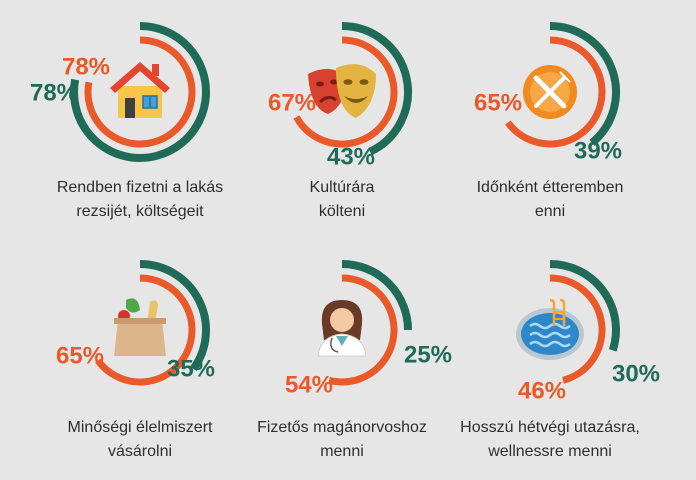 The width and height of the screenshot is (696, 480). What do you see at coordinates (342, 187) in the screenshot?
I see `caption-line: Kultúrára` at bounding box center [342, 187].